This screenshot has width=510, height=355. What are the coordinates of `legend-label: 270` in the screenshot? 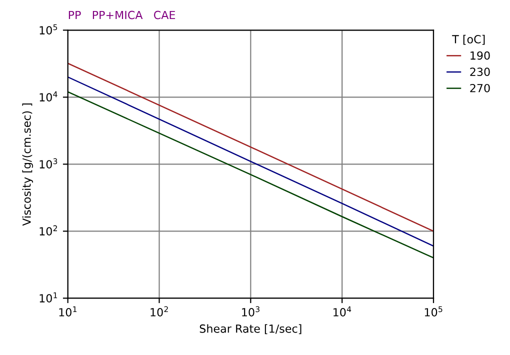 It's located at (480, 88).